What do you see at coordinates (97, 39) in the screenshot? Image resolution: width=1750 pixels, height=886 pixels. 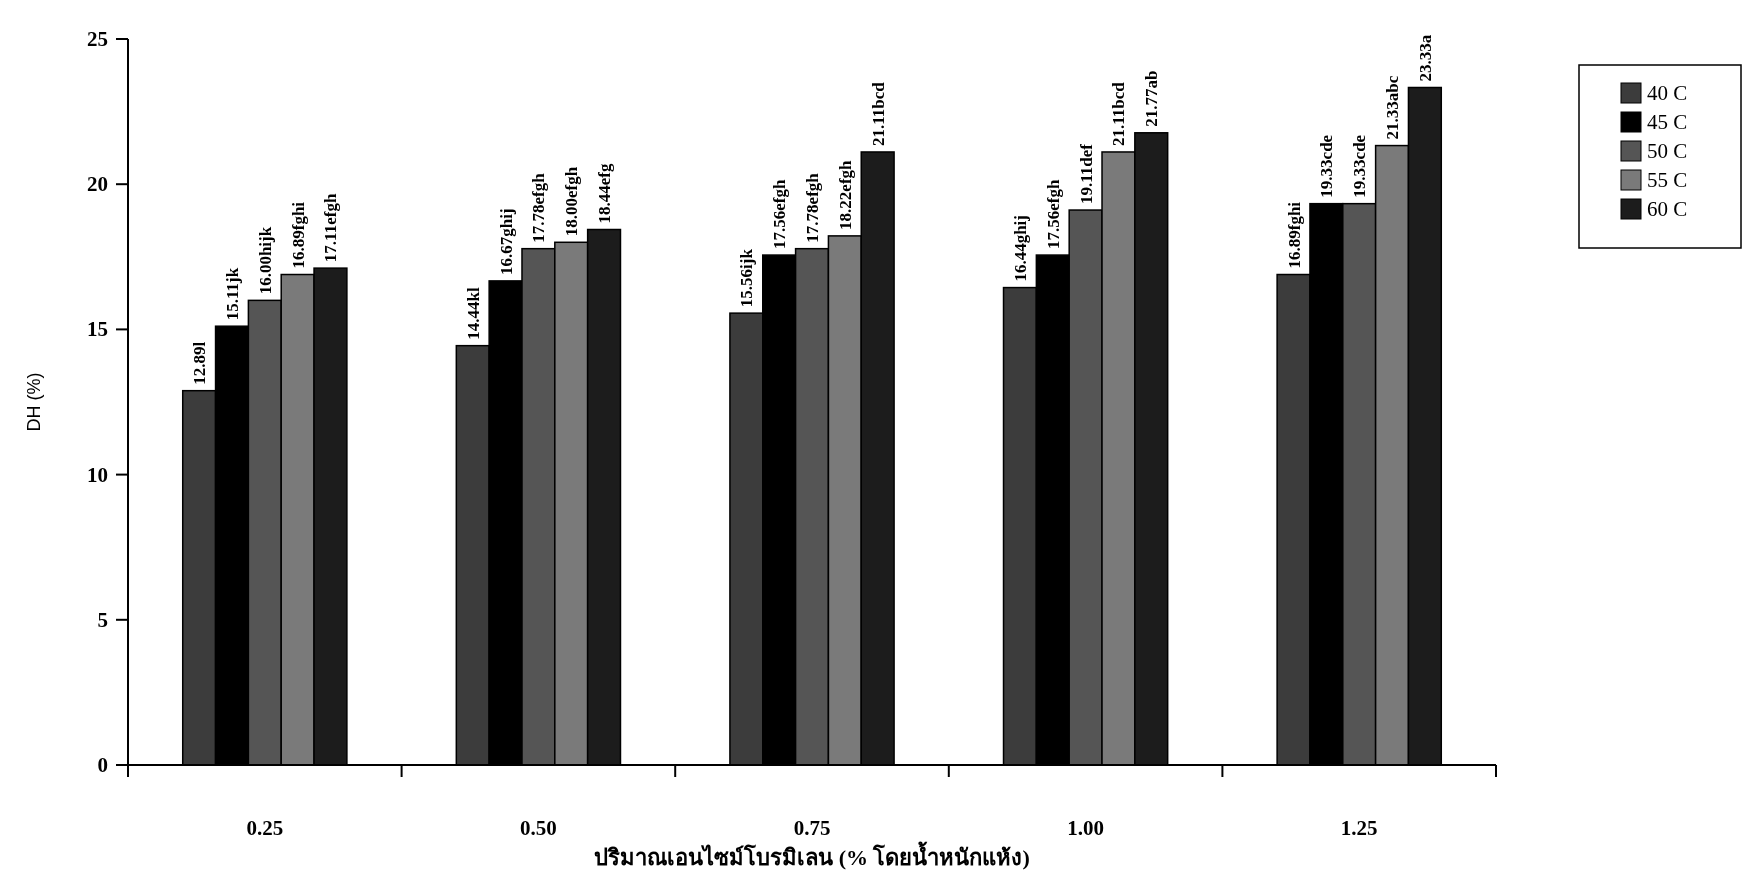 I see `y-tick-label: 25` at bounding box center [97, 39].